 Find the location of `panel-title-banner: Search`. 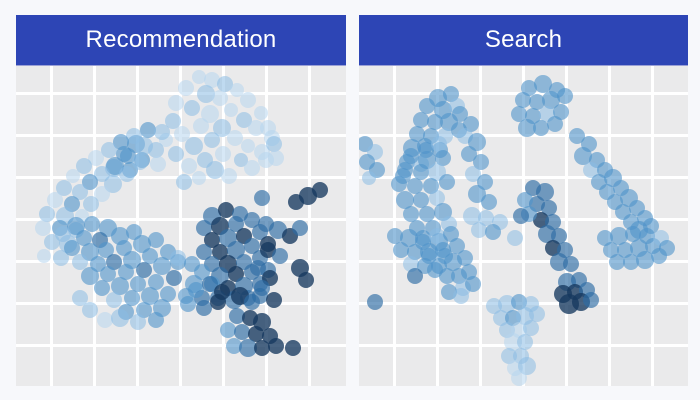

panel-title-banner: Search is located at coordinates (523, 40).